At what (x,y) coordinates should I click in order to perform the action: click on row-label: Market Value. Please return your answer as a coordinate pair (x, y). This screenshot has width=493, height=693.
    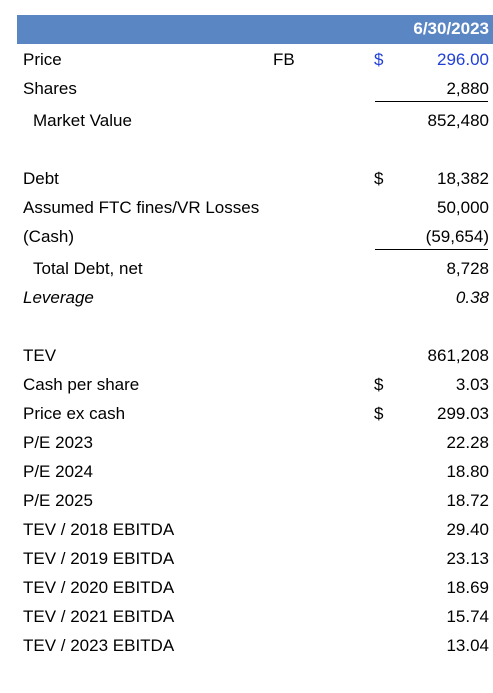
    Looking at the image, I should click on (82, 120).